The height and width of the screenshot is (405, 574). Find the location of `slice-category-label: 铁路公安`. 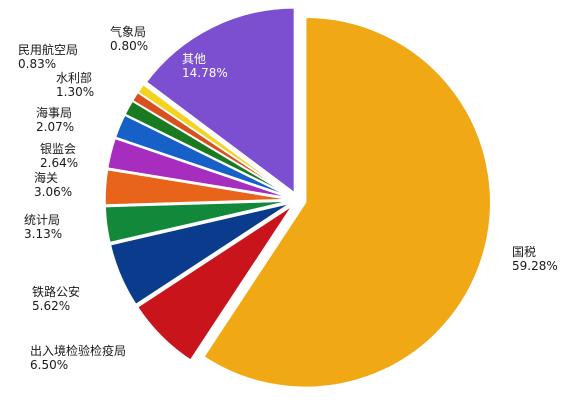

slice-category-label: 铁路公安 is located at coordinates (56, 291).